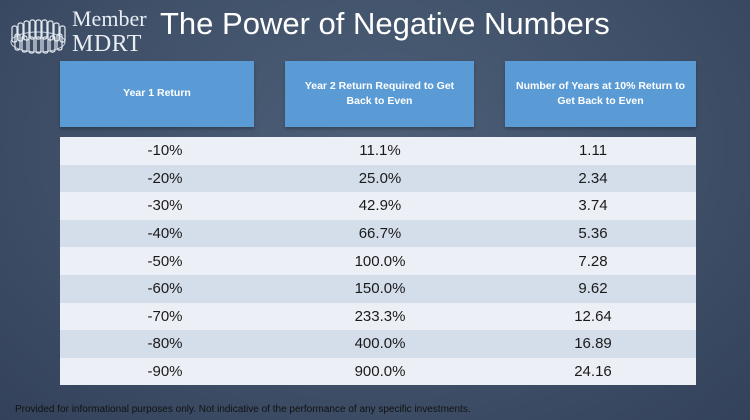 Image resolution: width=750 pixels, height=420 pixels. I want to click on years-to-even-cell: 5.36, so click(593, 234).